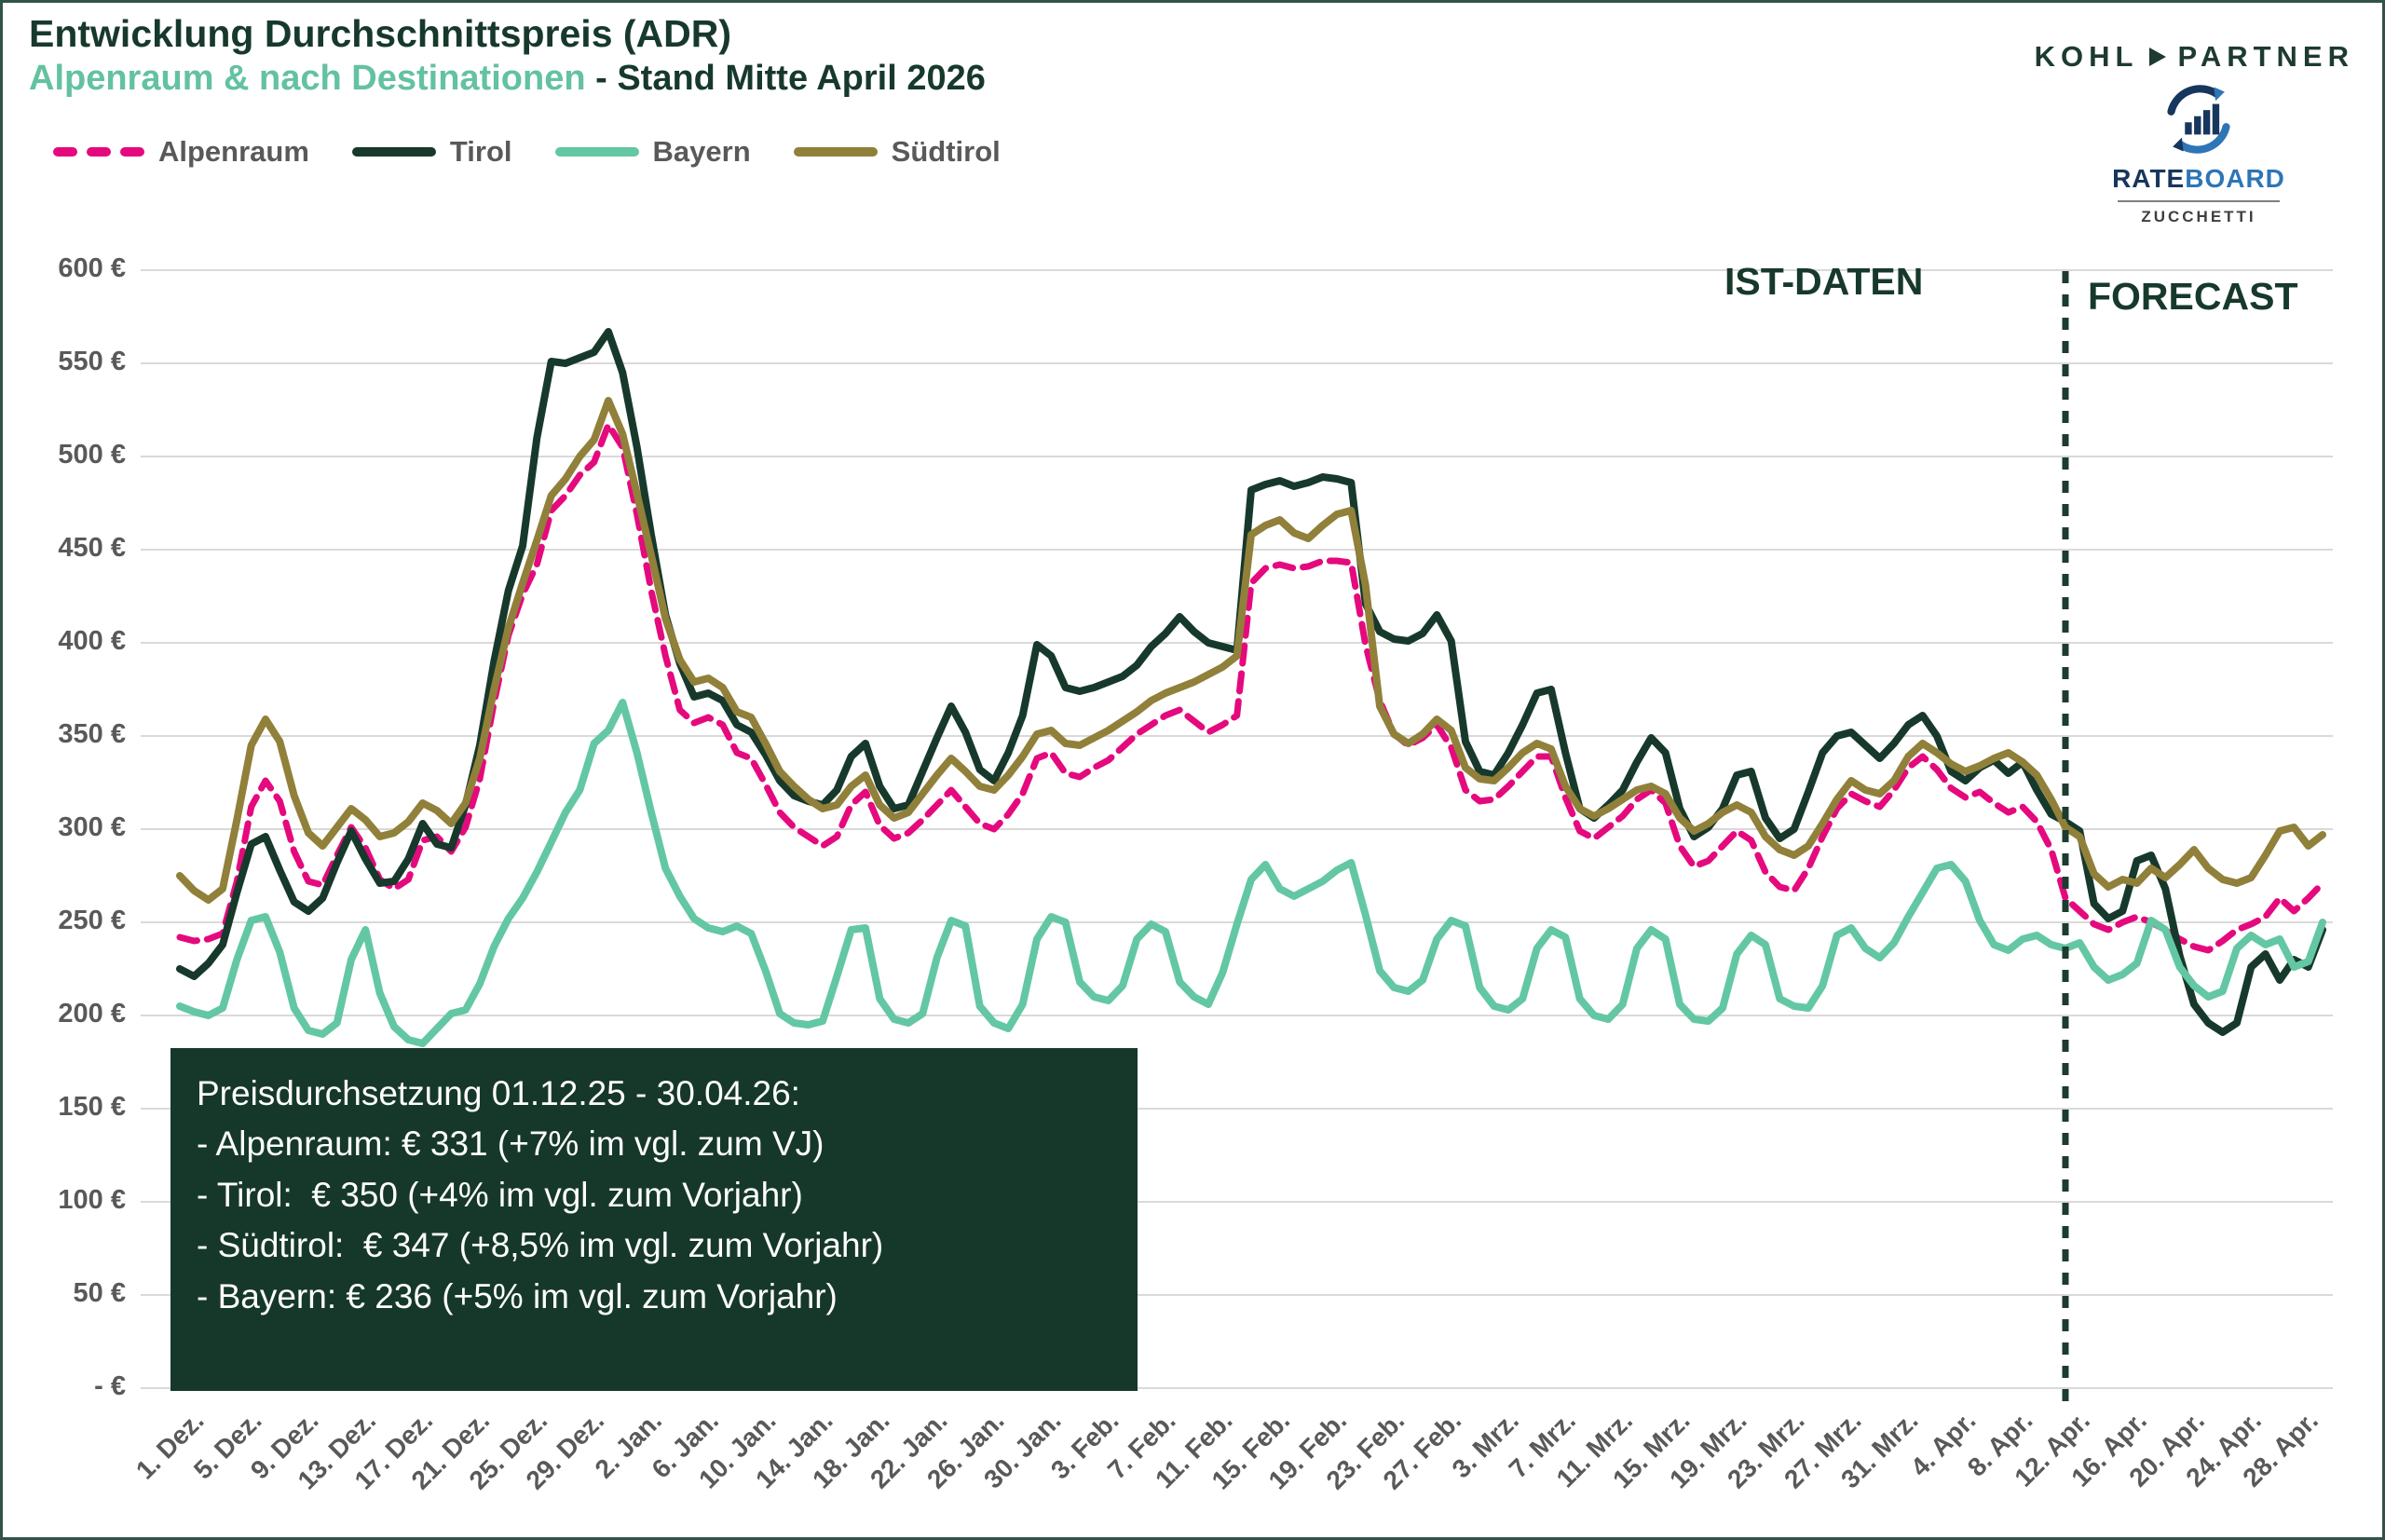  Describe the element at coordinates (2235, 178) in the screenshot. I see `rateboard-text-board: BOARD` at that location.